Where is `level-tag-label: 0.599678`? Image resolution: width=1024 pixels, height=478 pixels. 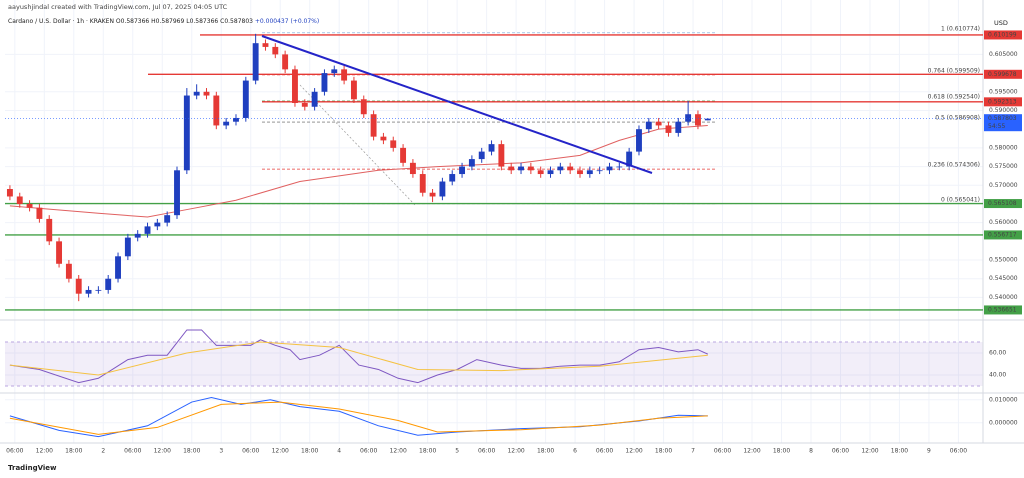
level-tag-label: 0.599678 is located at coordinates (1002, 74).